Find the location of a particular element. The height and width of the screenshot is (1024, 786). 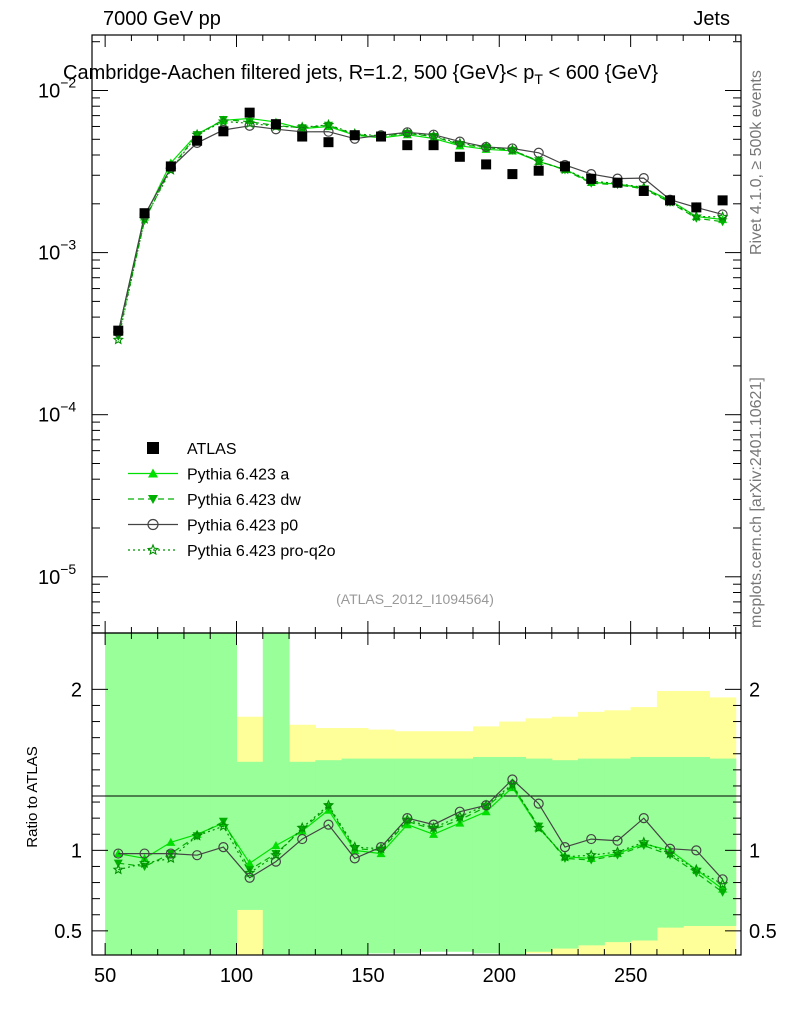

beam-label: 7000 GeV pp is located at coordinates (162, 19).